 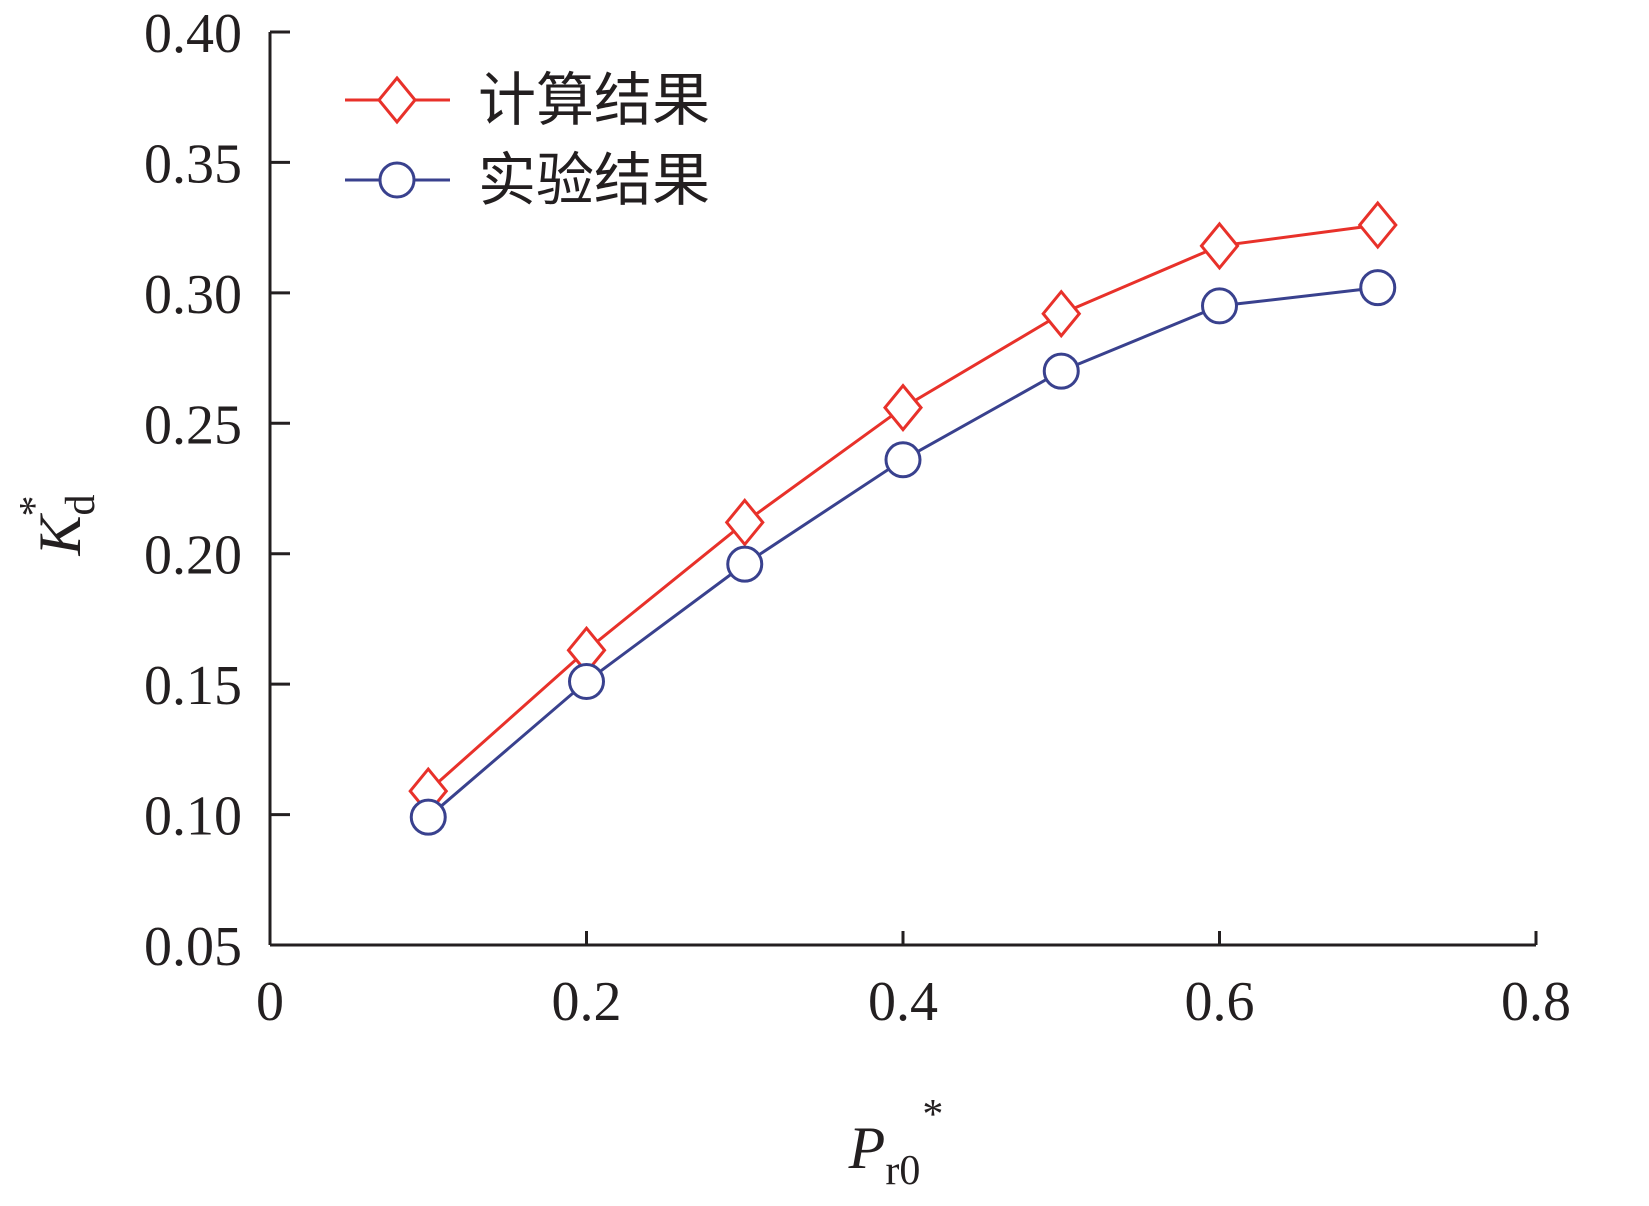 I want to click on y-tick-label: 0.20, so click(x=193, y=556).